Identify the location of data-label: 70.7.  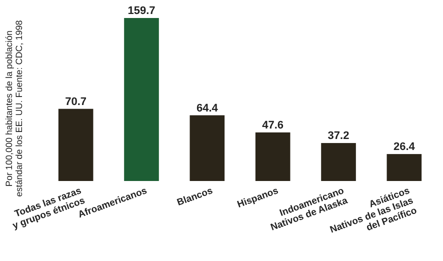
(76, 102).